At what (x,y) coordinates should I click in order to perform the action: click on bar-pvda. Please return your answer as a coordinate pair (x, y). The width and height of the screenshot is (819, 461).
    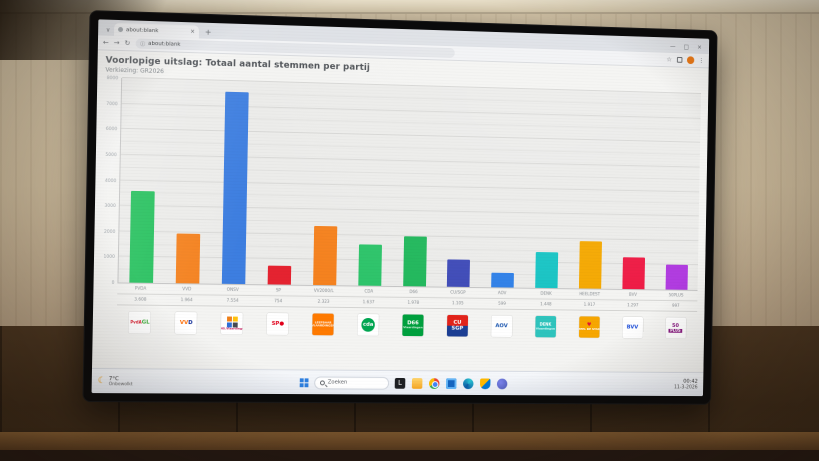
    Looking at the image, I should click on (142, 236).